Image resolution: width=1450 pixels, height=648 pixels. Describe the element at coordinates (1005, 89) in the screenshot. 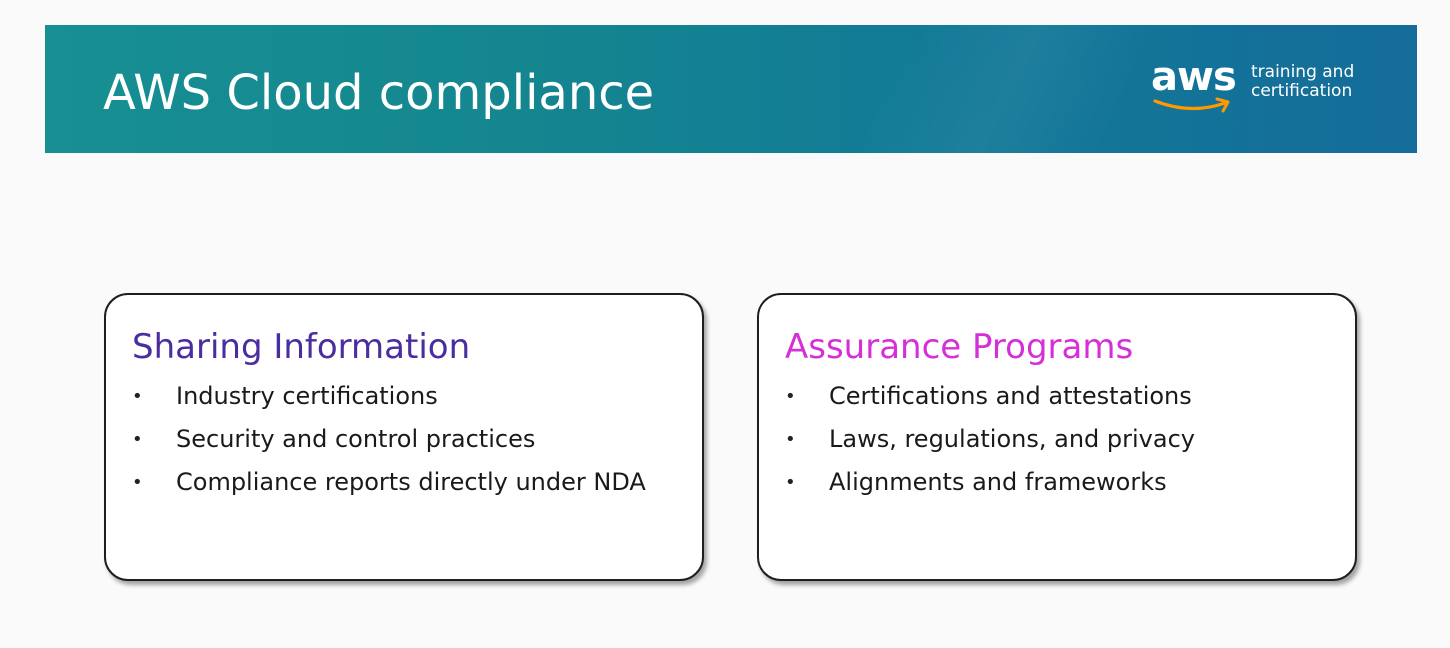

I see `banner-sheen` at that location.